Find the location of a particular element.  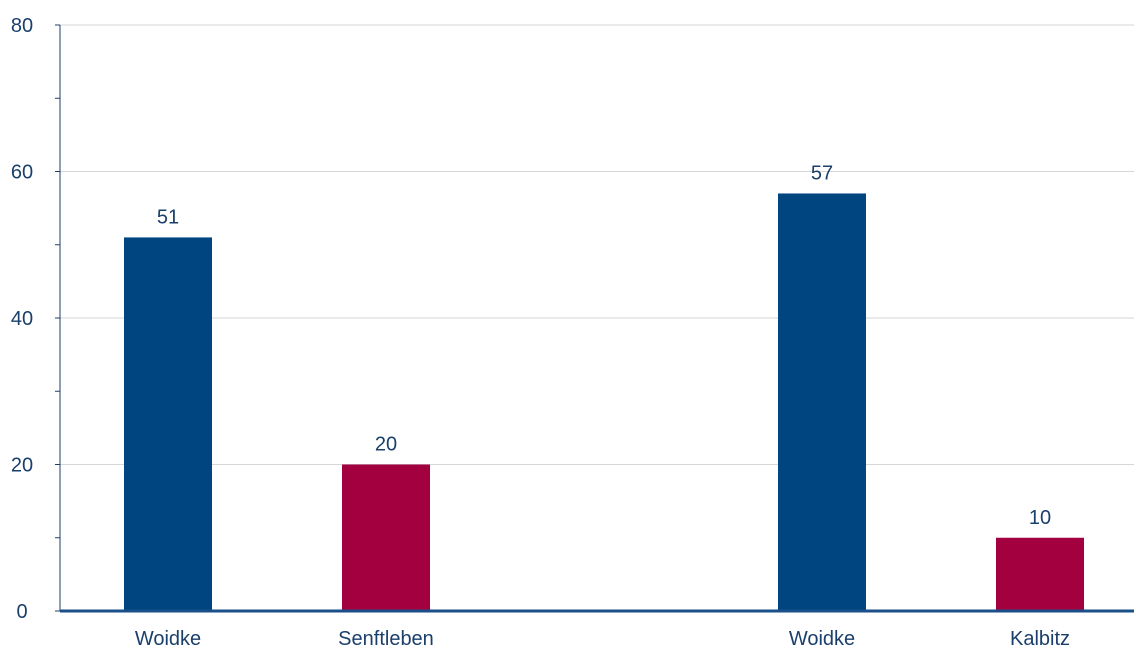

x-category-label: Kalbitz is located at coordinates (1040, 639).